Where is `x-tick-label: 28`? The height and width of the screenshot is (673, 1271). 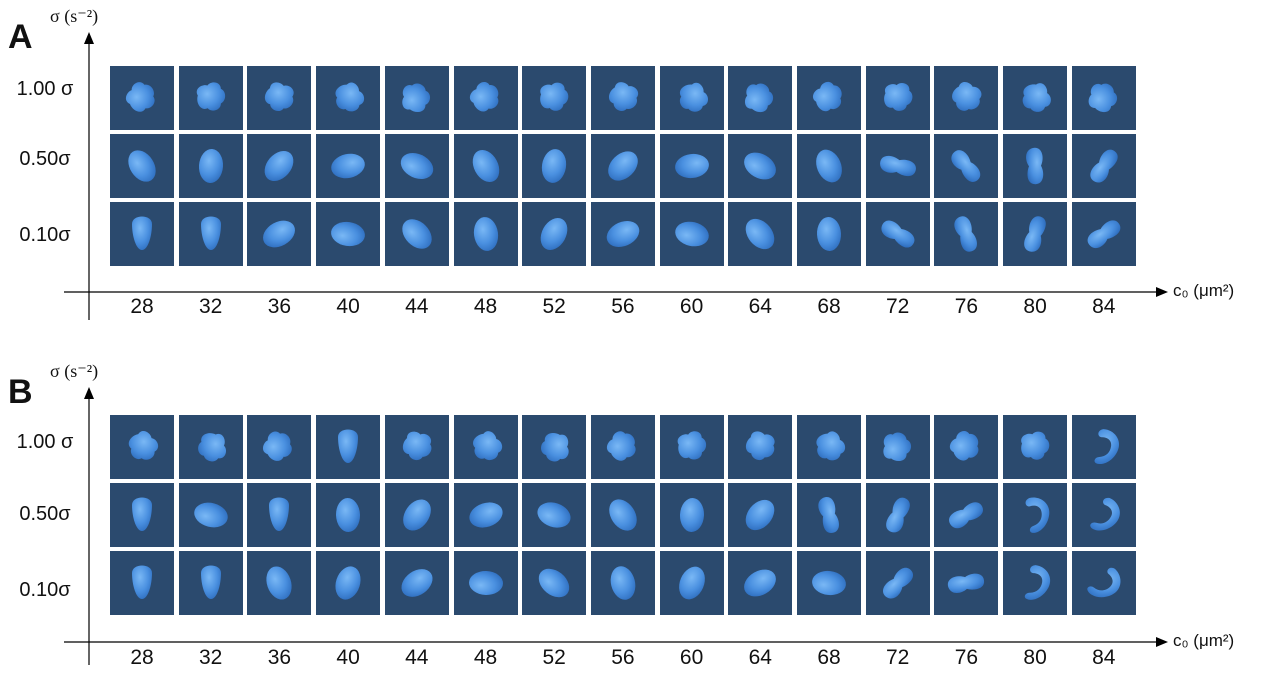
x-tick-label: 28 is located at coordinates (142, 306).